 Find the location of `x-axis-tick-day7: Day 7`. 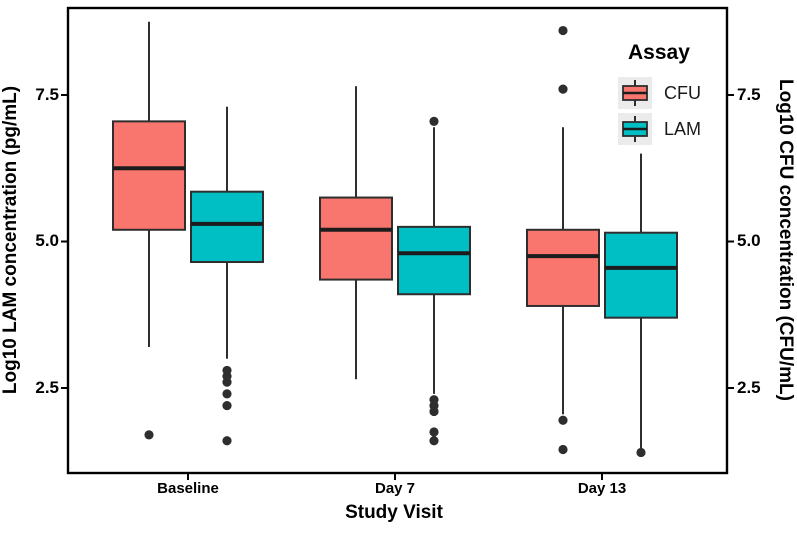

x-axis-tick-day7: Day 7 is located at coordinates (395, 488).